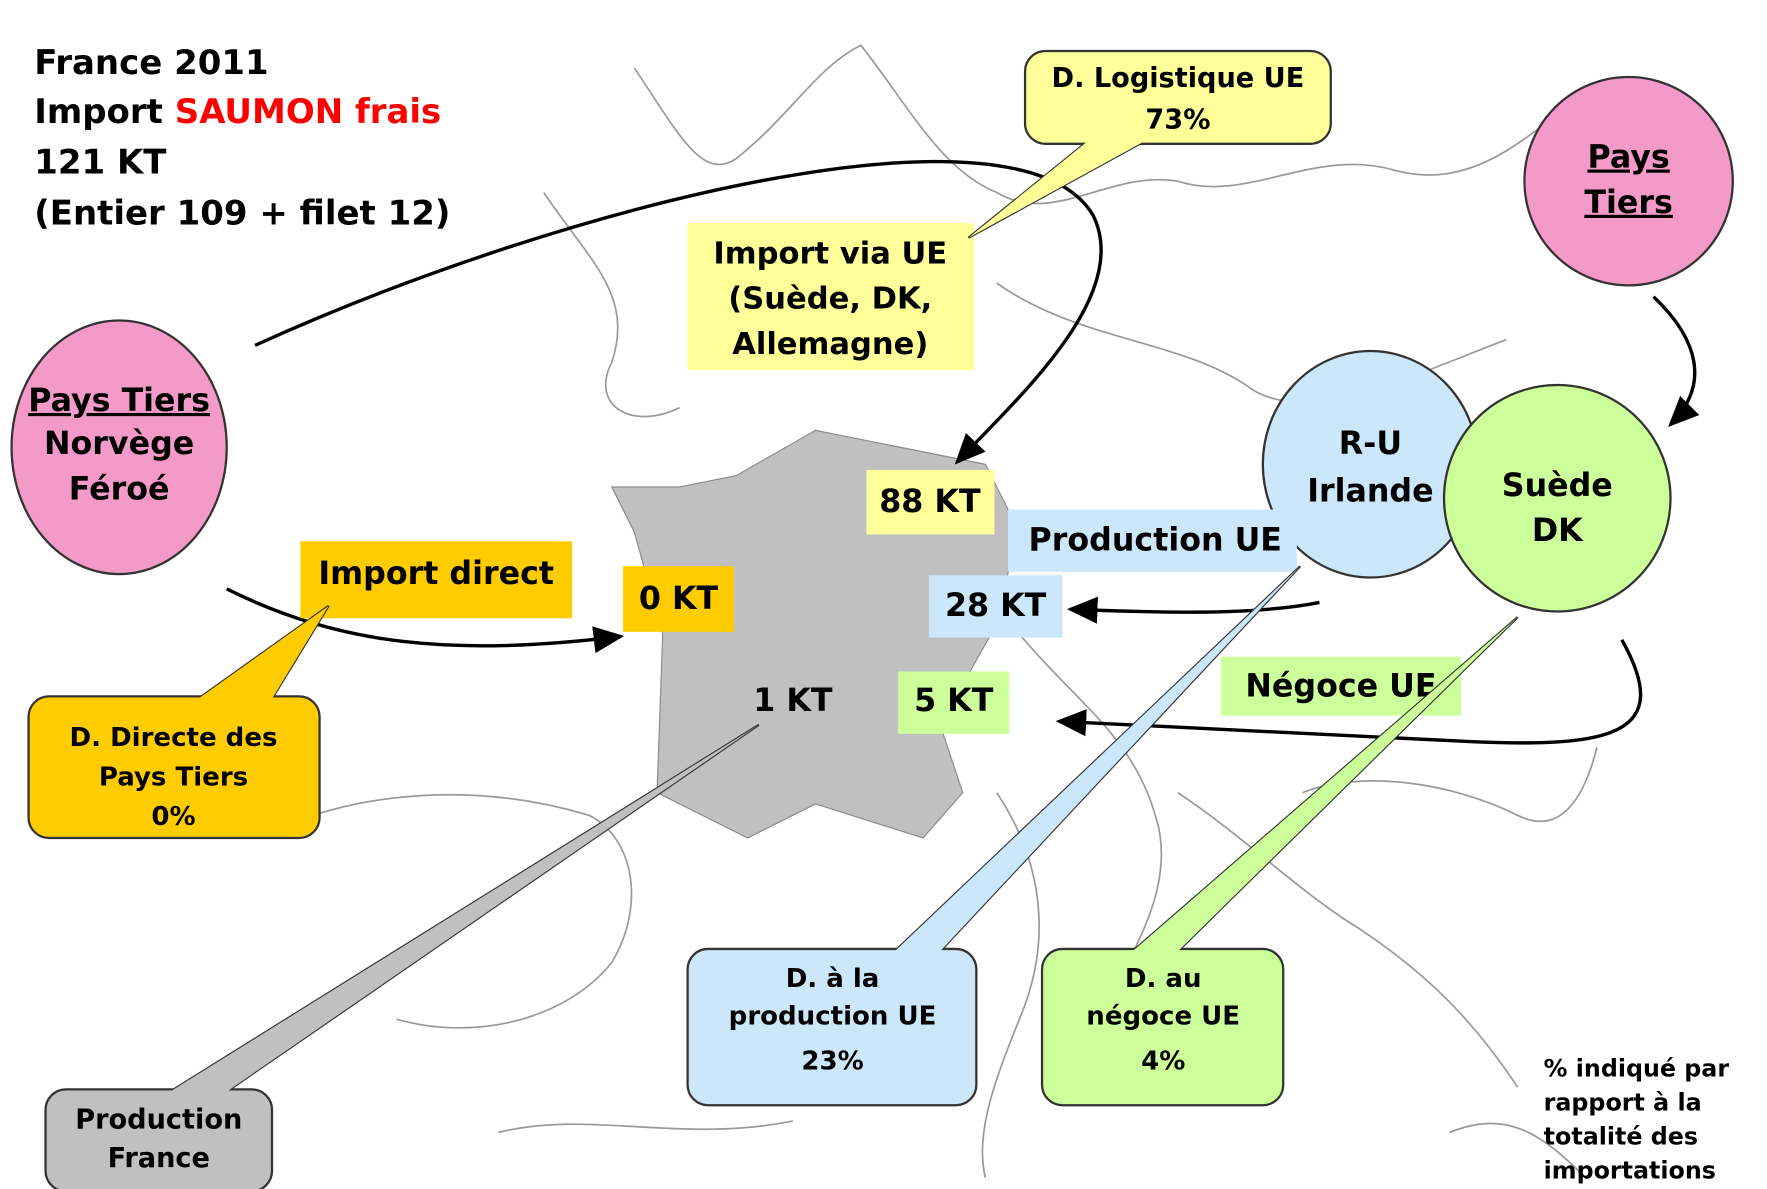 The image size is (1767, 1189). I want to click on callout-directe-tail-join, so click(263, 652).